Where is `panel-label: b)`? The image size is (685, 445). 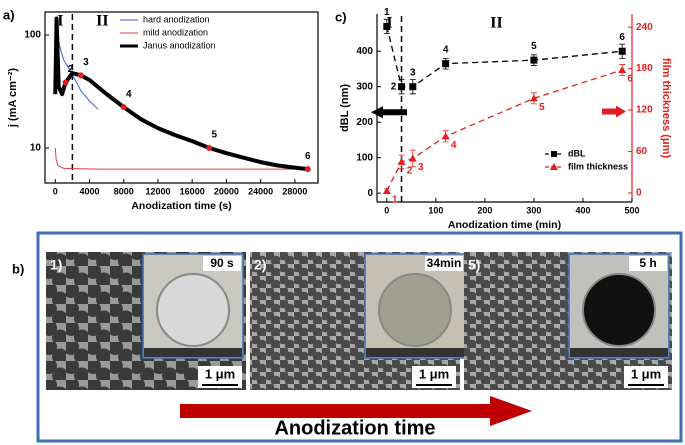
panel-label: b) is located at coordinates (18, 268).